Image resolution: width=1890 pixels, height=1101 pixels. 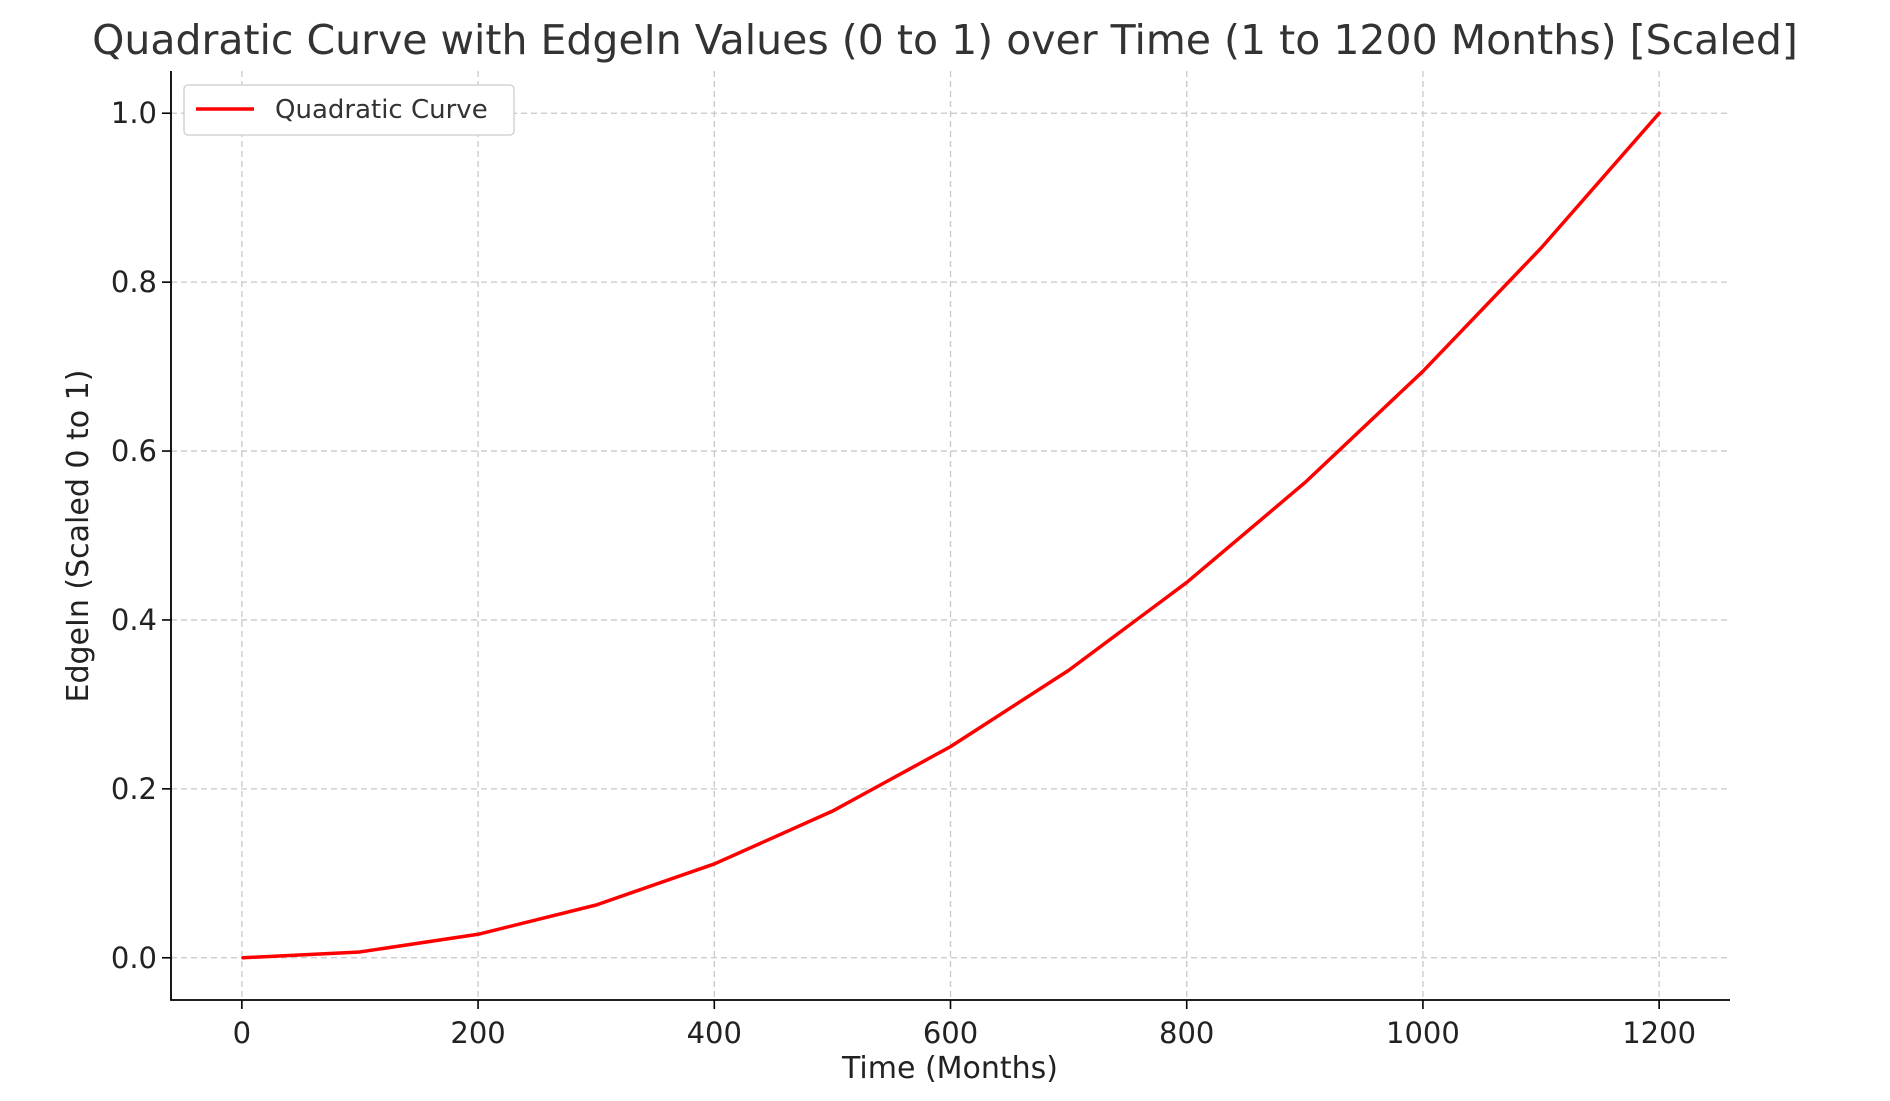 What do you see at coordinates (134, 789) in the screenshot?
I see `y-tick-label: 0.2` at bounding box center [134, 789].